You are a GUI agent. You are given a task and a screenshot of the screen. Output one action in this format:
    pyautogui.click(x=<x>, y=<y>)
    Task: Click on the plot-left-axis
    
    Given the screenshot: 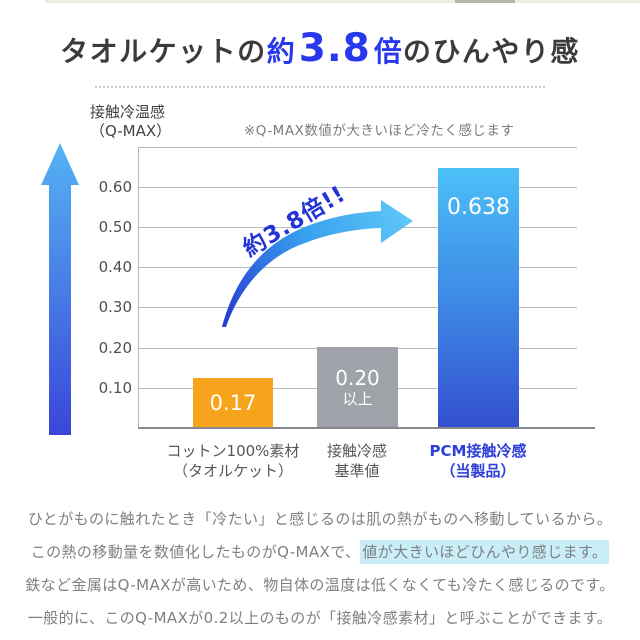 What is the action you would take?
    pyautogui.click(x=138, y=287)
    